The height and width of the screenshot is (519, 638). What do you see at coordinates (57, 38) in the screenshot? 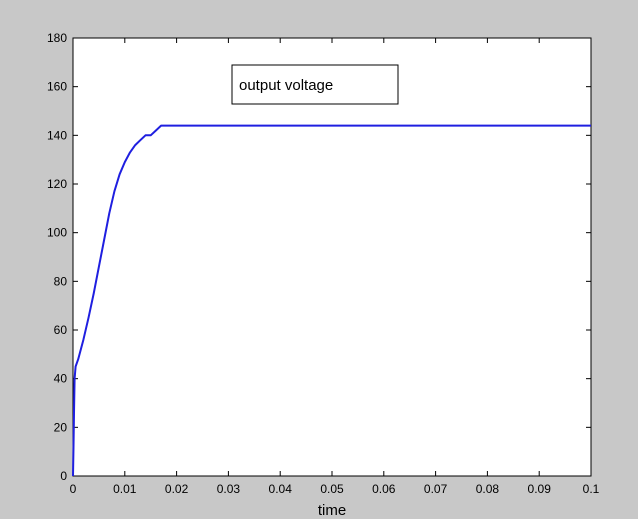
I see `y-tick-label: 180` at bounding box center [57, 38].